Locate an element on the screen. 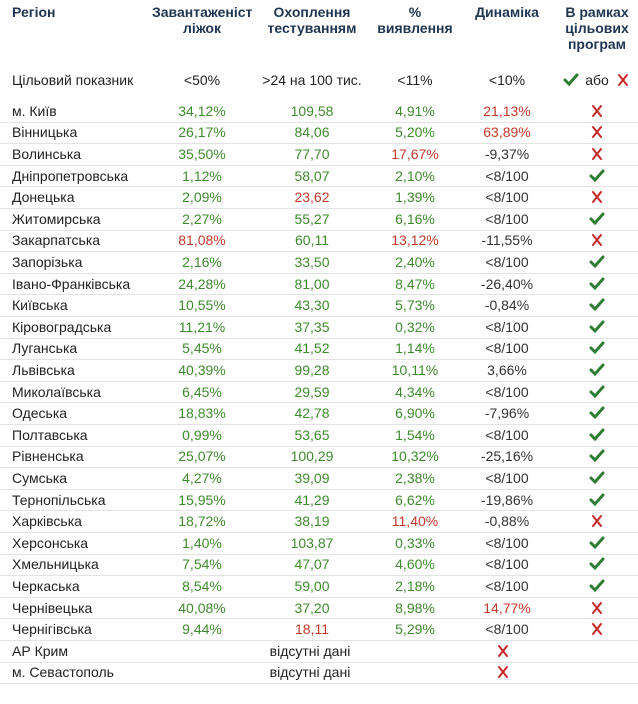  cell-value: 4,27% is located at coordinates (202, 477).